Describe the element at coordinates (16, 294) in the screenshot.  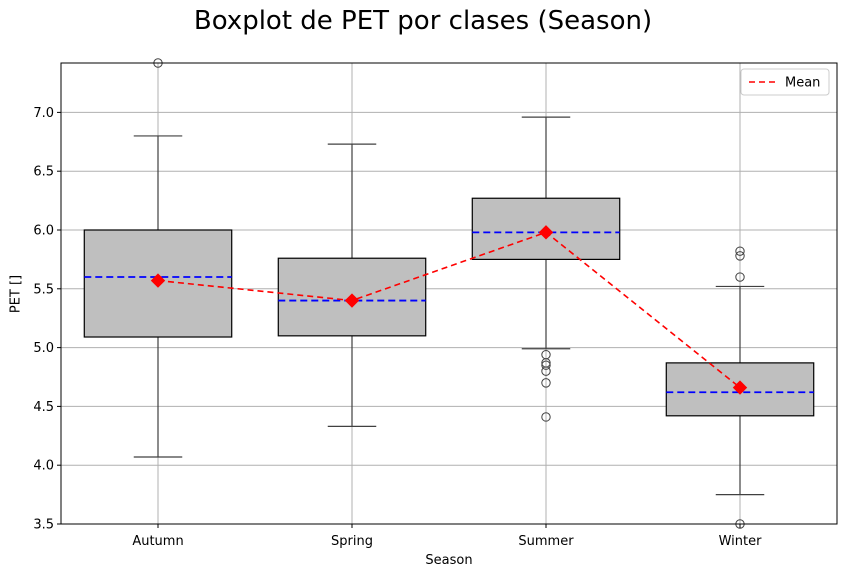
I see `y-axis-label: PET []` at that location.